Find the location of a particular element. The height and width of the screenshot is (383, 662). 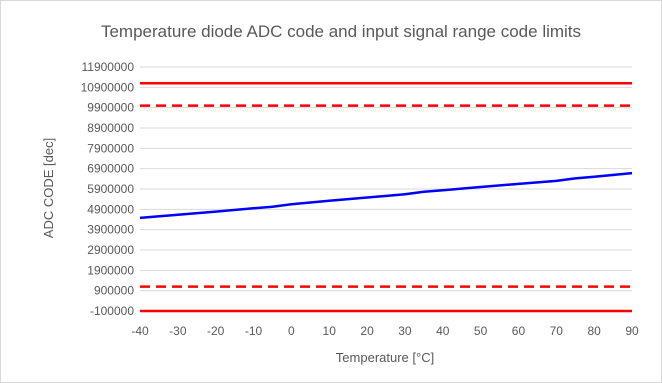

y-tick-label: 4900000 is located at coordinates (110, 209).